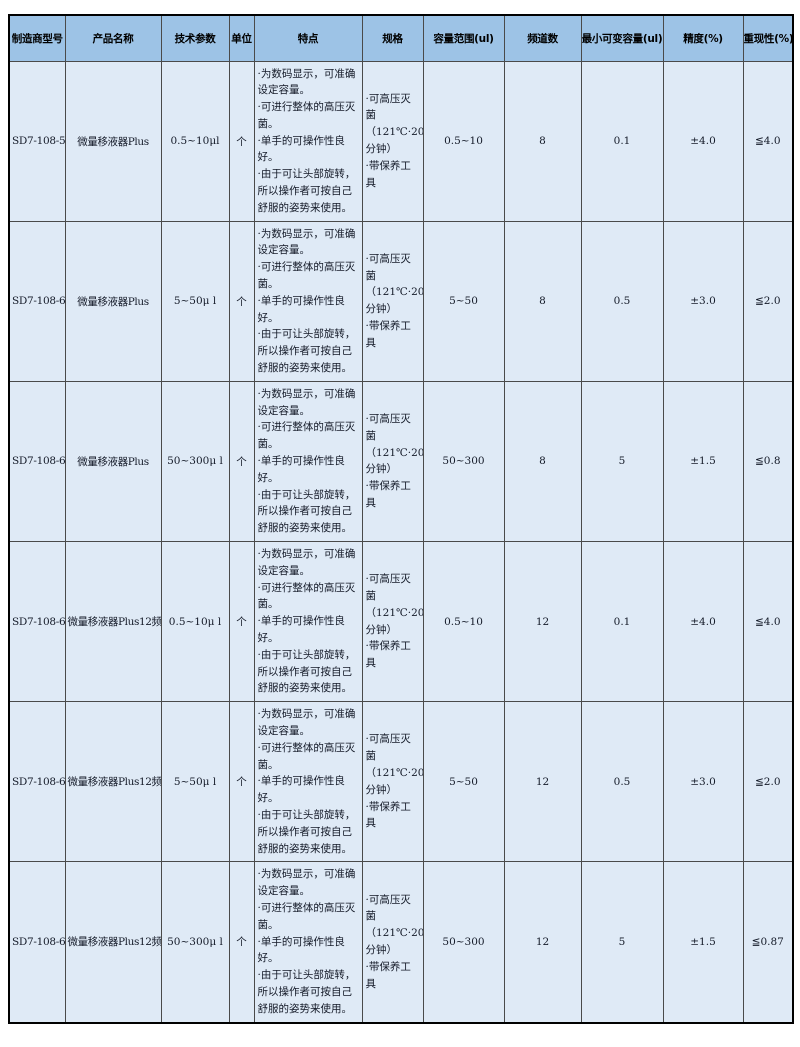 Image resolution: width=800 pixels, height=1047 pixels. Describe the element at coordinates (768, 38) in the screenshot. I see `col-header-reproducibility: 重现性(%)` at that location.